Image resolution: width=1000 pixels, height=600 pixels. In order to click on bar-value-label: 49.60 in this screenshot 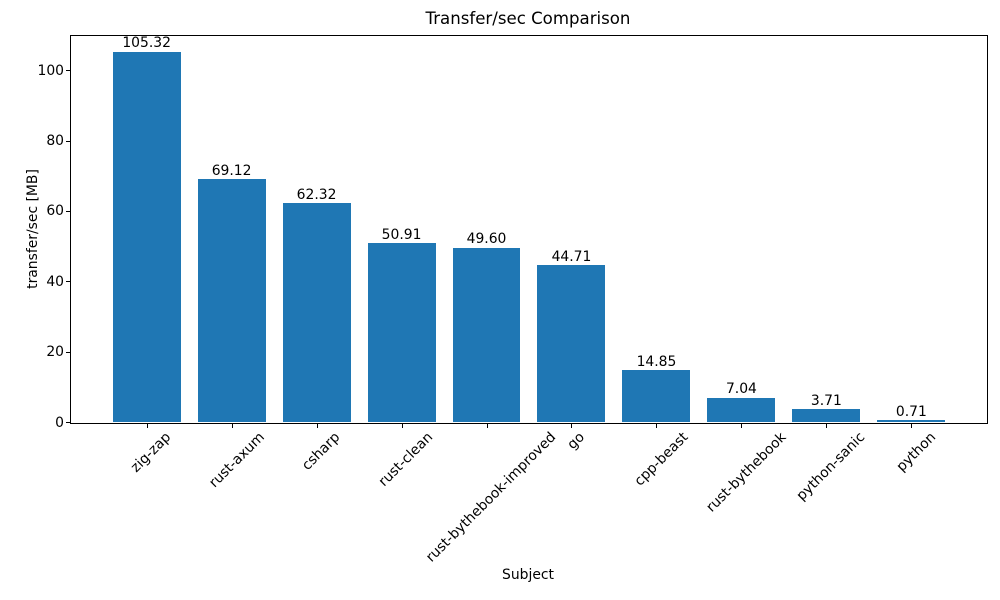, I will do `click(486, 239)`.